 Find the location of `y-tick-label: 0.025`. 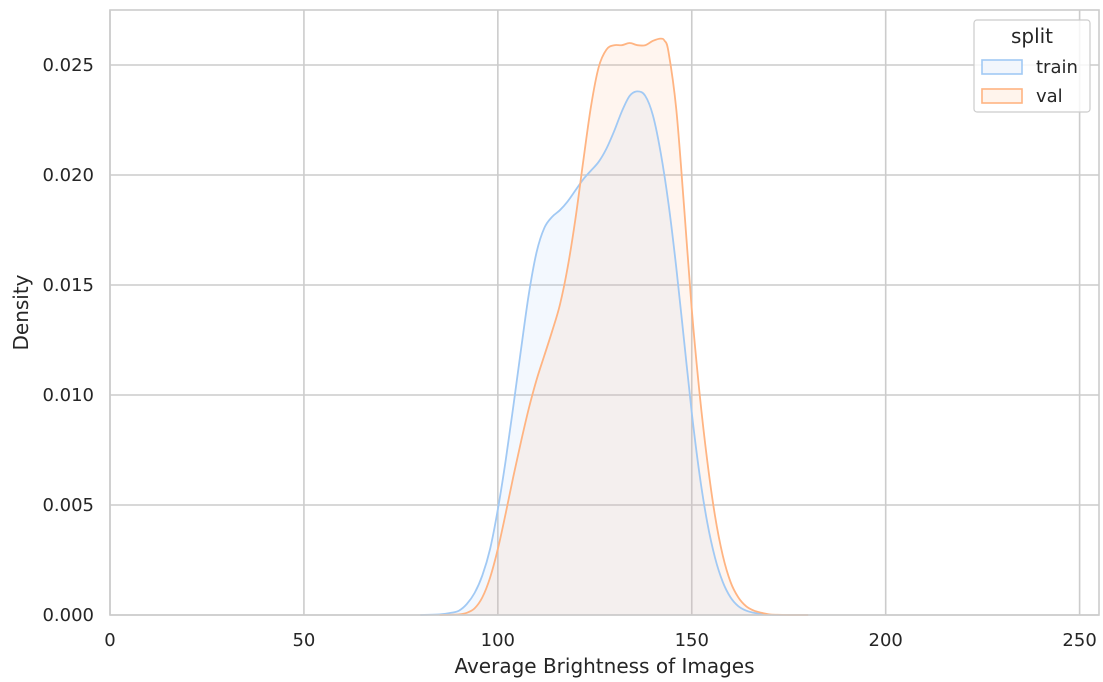

y-tick-label: 0.025 is located at coordinates (68, 65).